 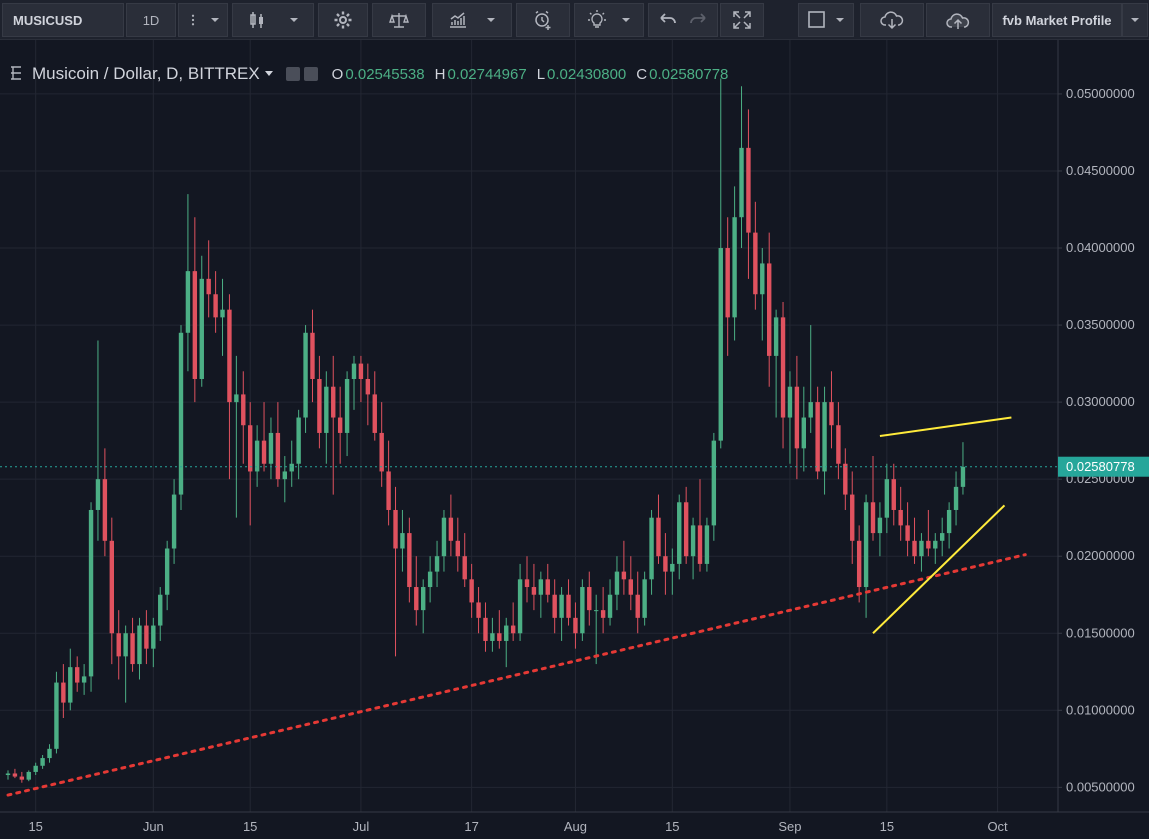 I want to click on series-title: Musicoin / Dollar, D, BITTREX, so click(x=146, y=73).